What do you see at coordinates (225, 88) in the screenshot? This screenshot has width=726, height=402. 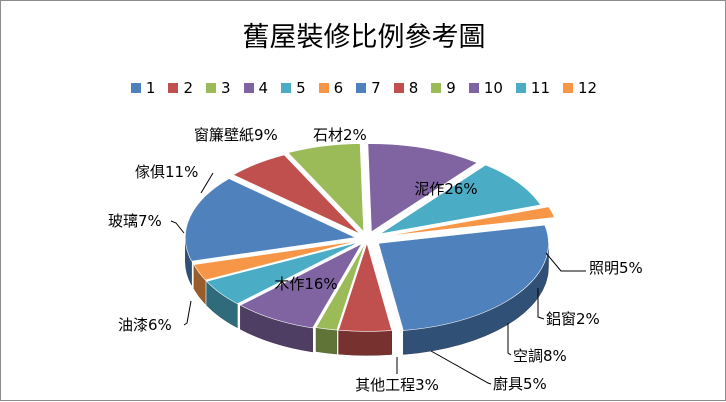 I see `legend-label: 3` at bounding box center [225, 88].